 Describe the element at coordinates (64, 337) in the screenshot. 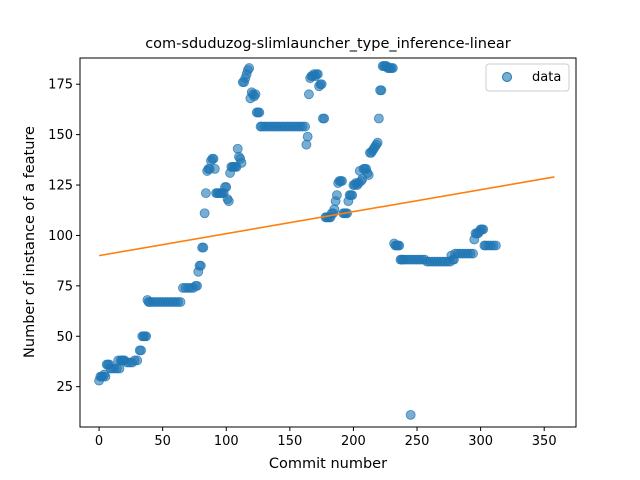

I see `y-tick-label: 50` at that location.